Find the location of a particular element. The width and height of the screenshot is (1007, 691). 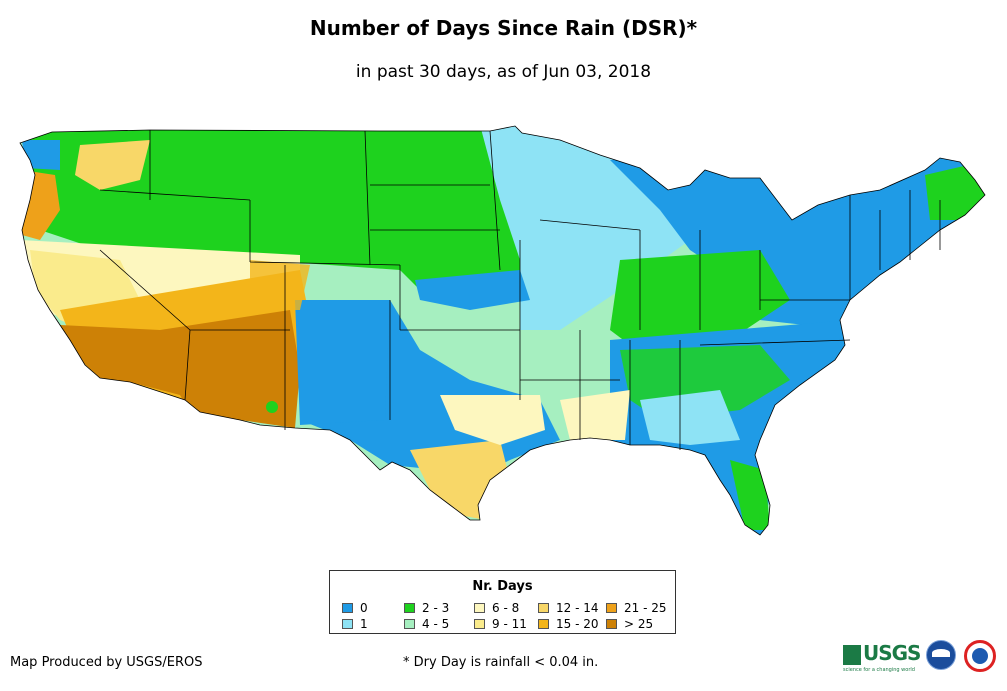

noaa-bird-icon is located at coordinates (941, 653).